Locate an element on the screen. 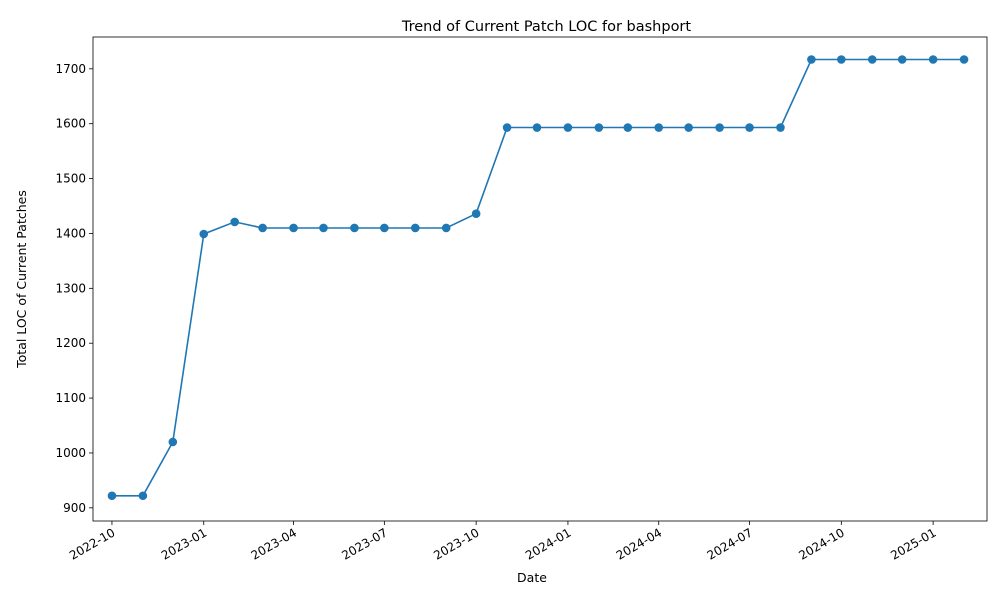 Image resolution: width=1000 pixels, height=600 pixels. y-axis-title: Total LOC of Current Patches is located at coordinates (21, 279).